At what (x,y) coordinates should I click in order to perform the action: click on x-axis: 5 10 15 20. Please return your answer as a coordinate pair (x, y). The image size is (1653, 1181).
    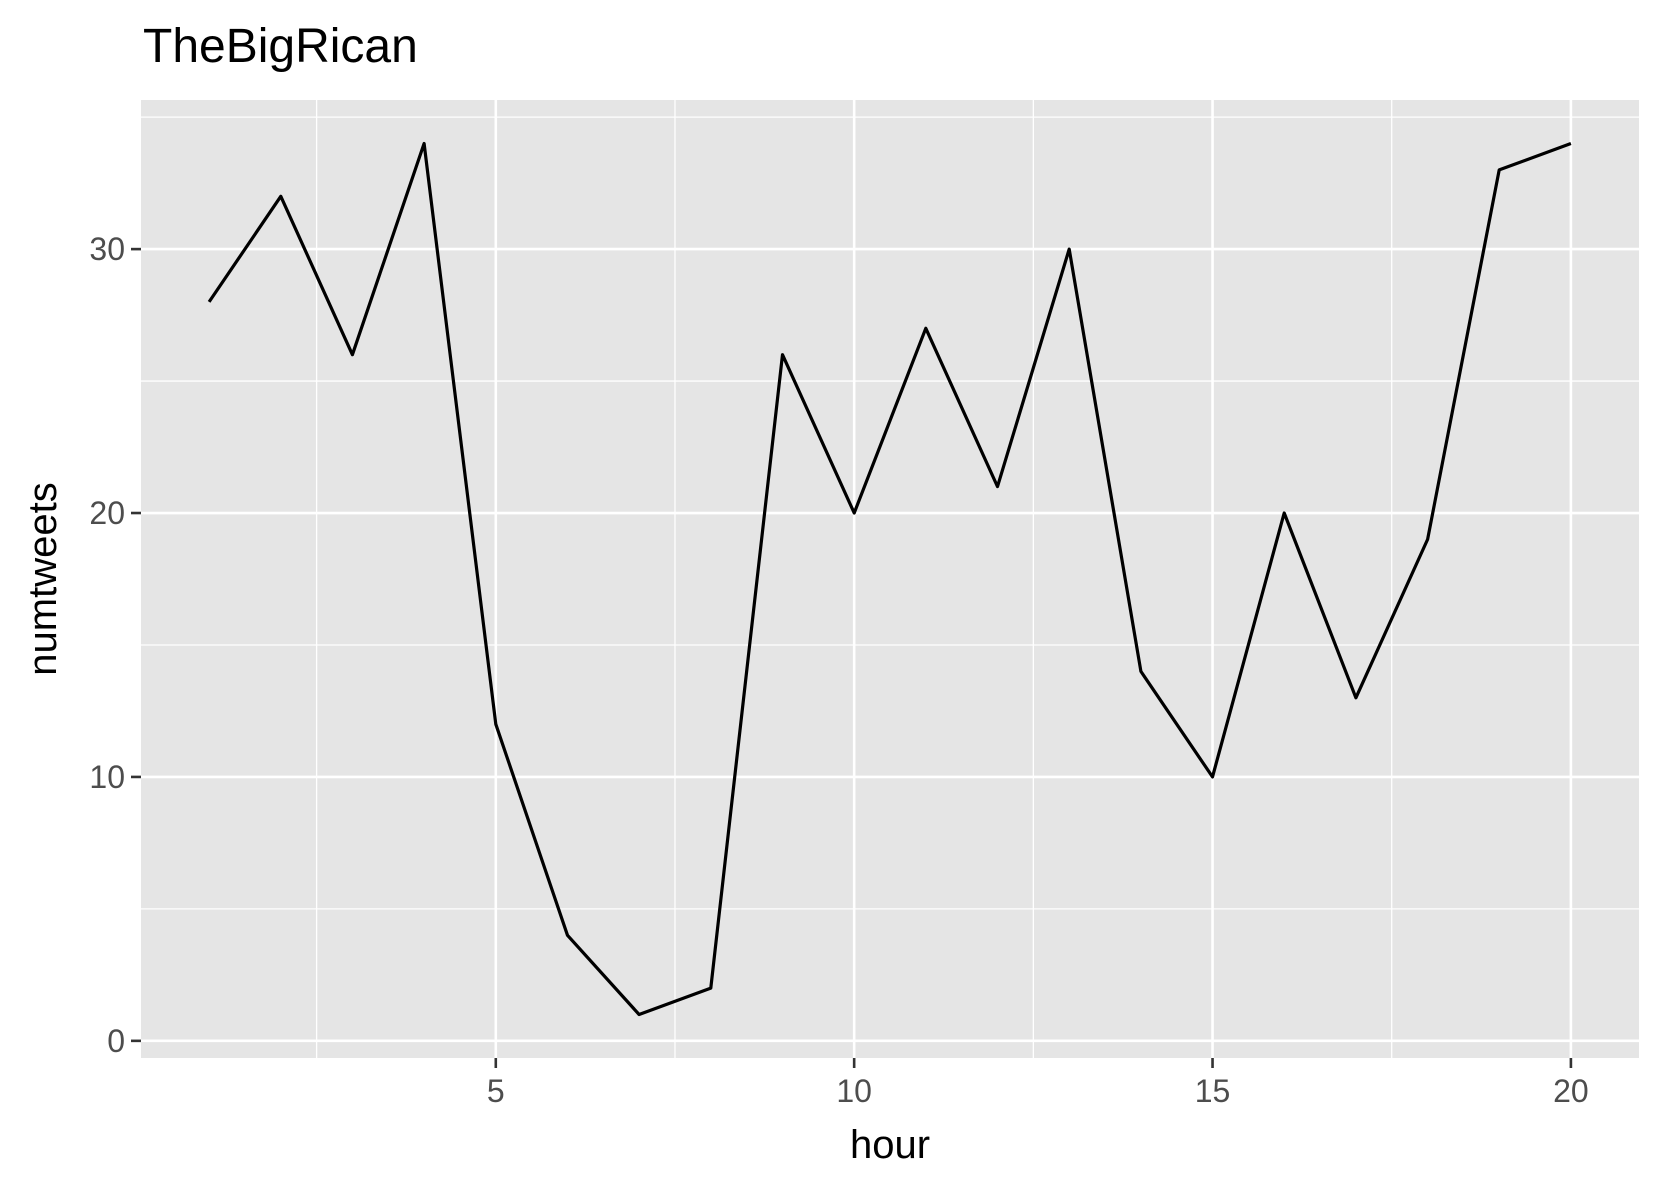
    Looking at the image, I should click on (1038, 1083).